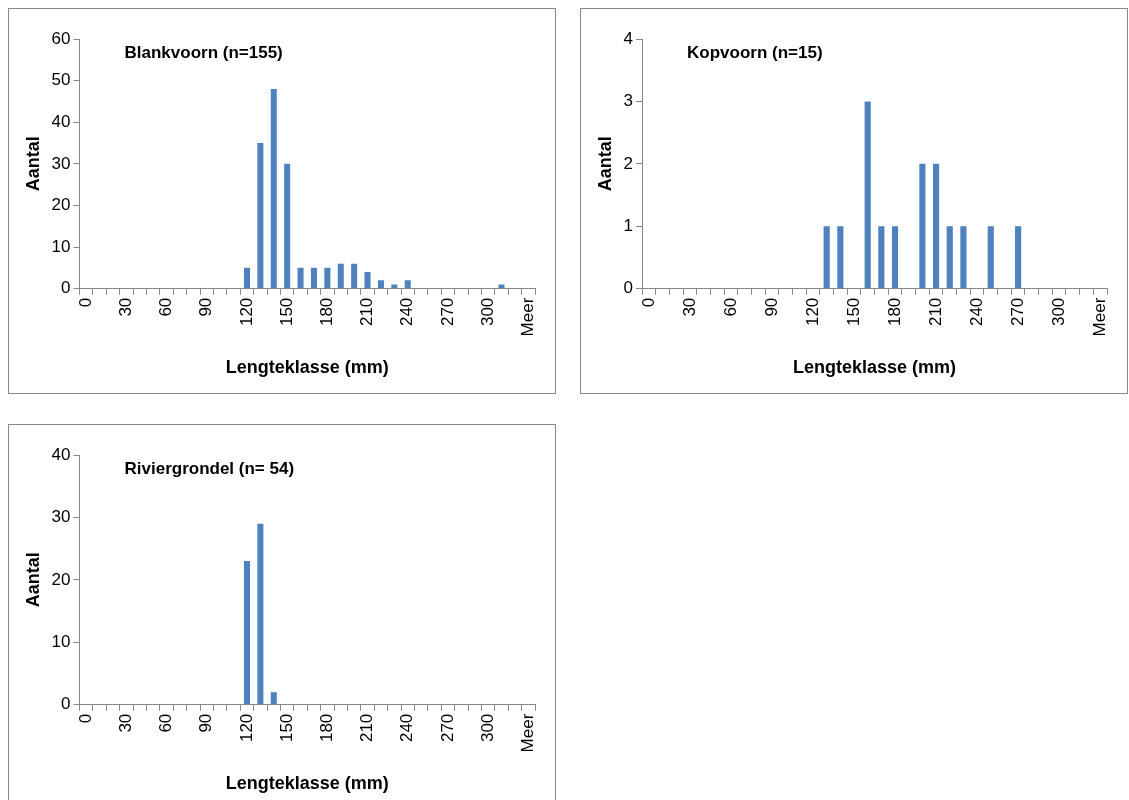  I want to click on y-tick-label: 50, so click(61, 80).